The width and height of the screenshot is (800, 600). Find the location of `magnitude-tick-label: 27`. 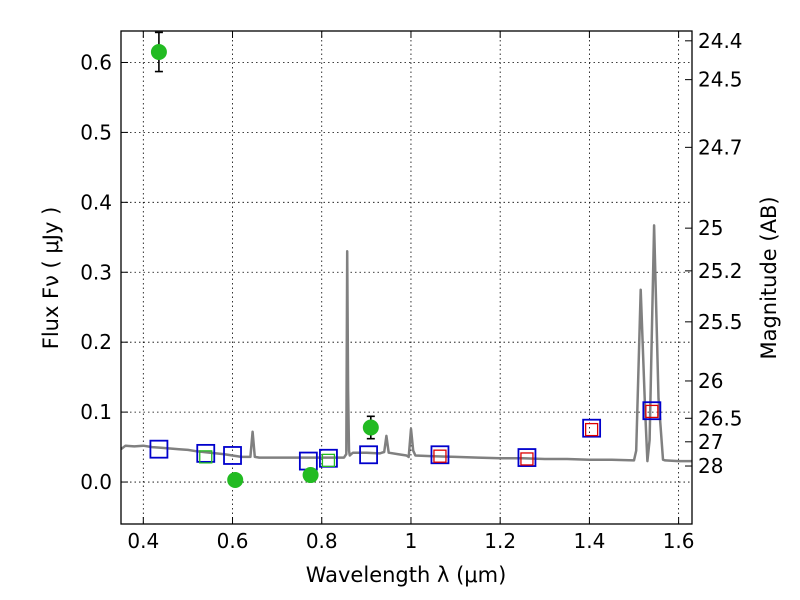

magnitude-tick-label: 27 is located at coordinates (710, 442).